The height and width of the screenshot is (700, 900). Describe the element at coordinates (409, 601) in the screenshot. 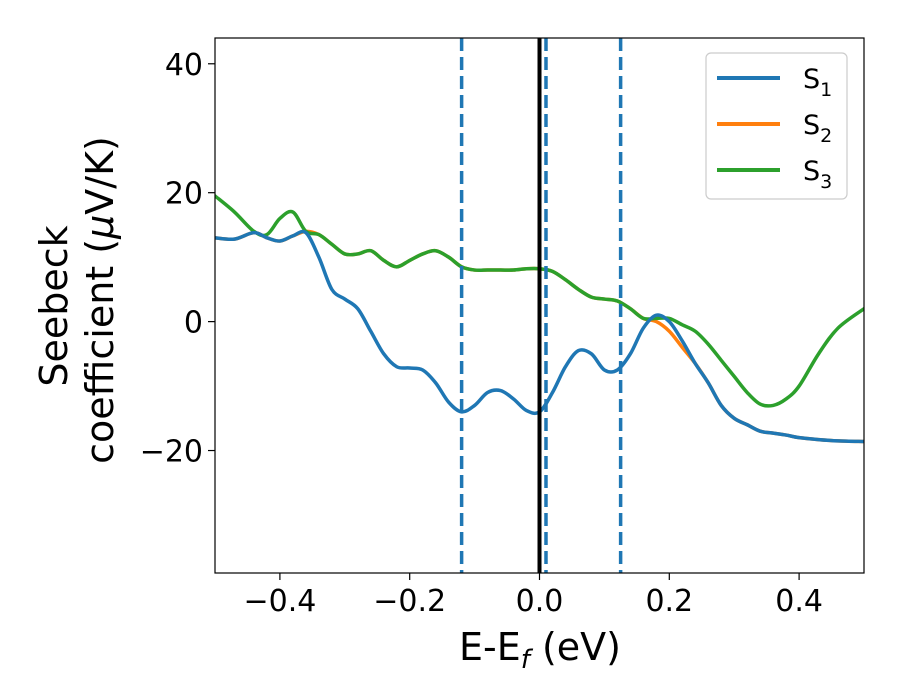

I see `x-tick-label: −0.2` at that location.